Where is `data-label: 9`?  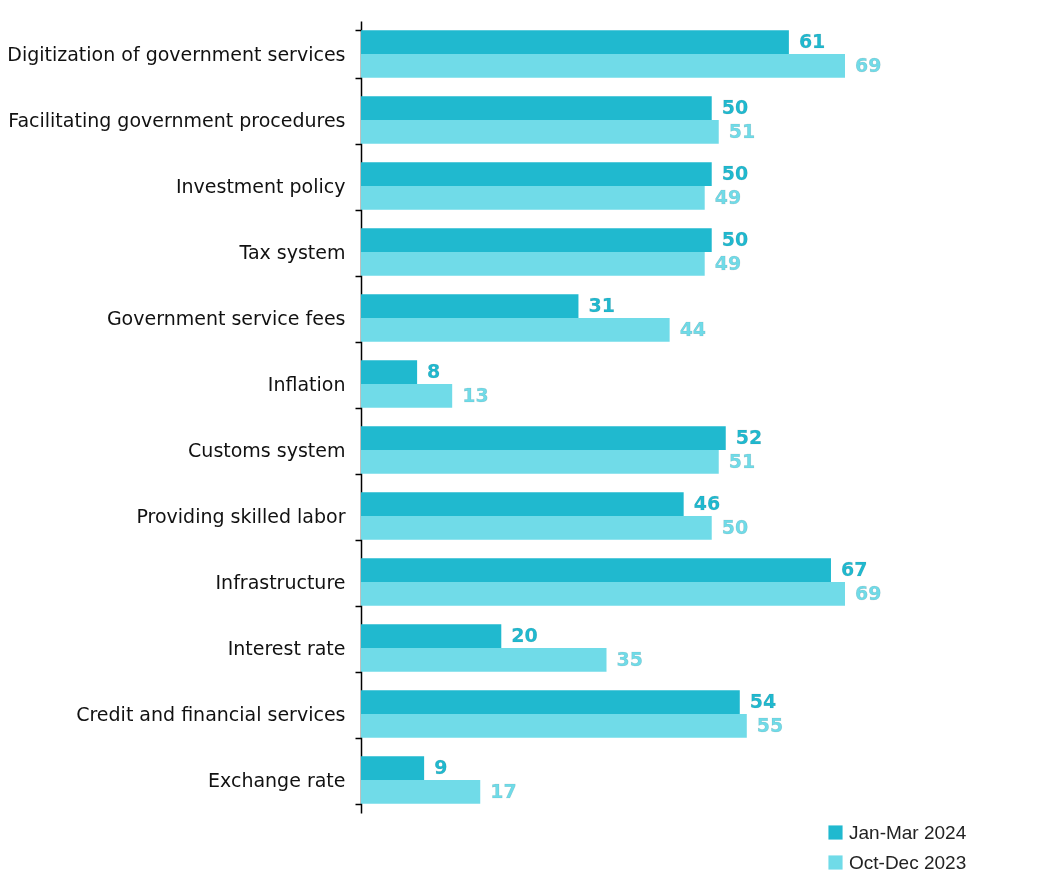 data-label: 9 is located at coordinates (441, 767).